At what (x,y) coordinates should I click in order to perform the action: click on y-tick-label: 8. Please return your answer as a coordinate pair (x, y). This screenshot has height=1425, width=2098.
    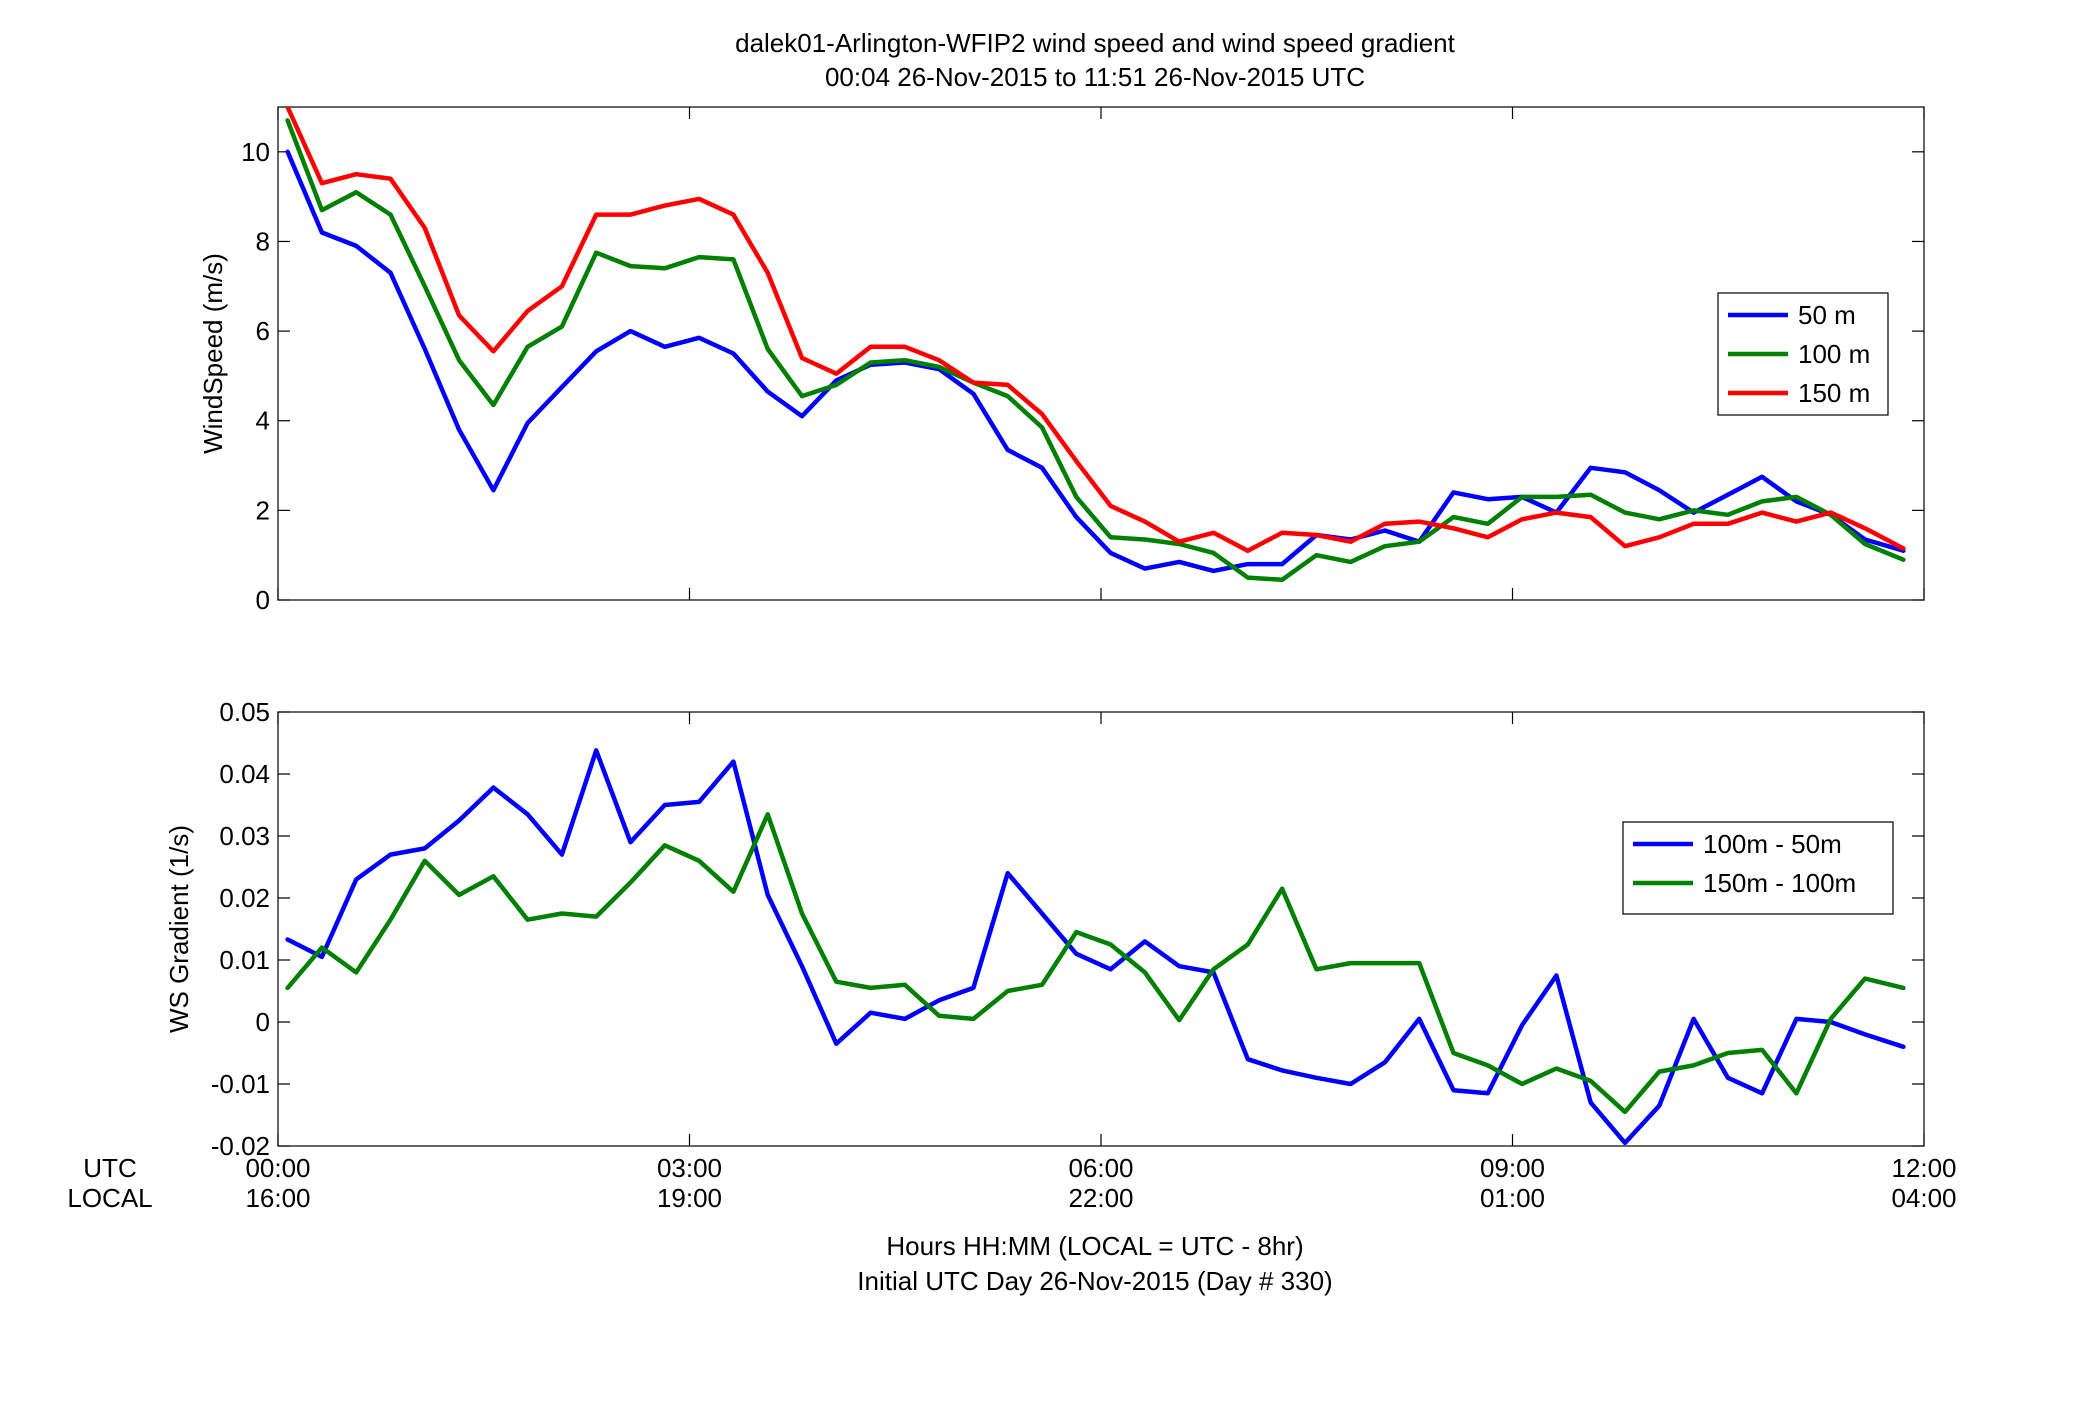
    Looking at the image, I should click on (263, 241).